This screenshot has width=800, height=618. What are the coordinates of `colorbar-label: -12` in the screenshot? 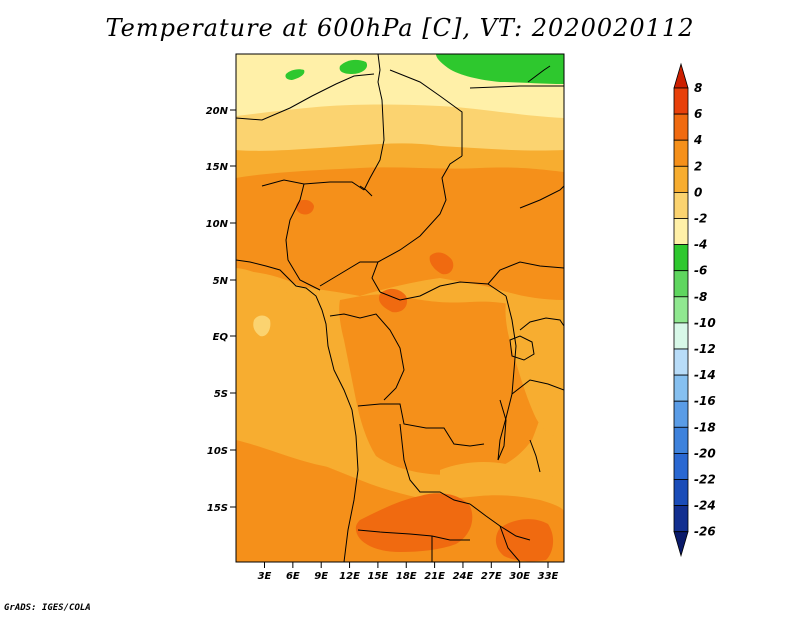 It's located at (705, 349).